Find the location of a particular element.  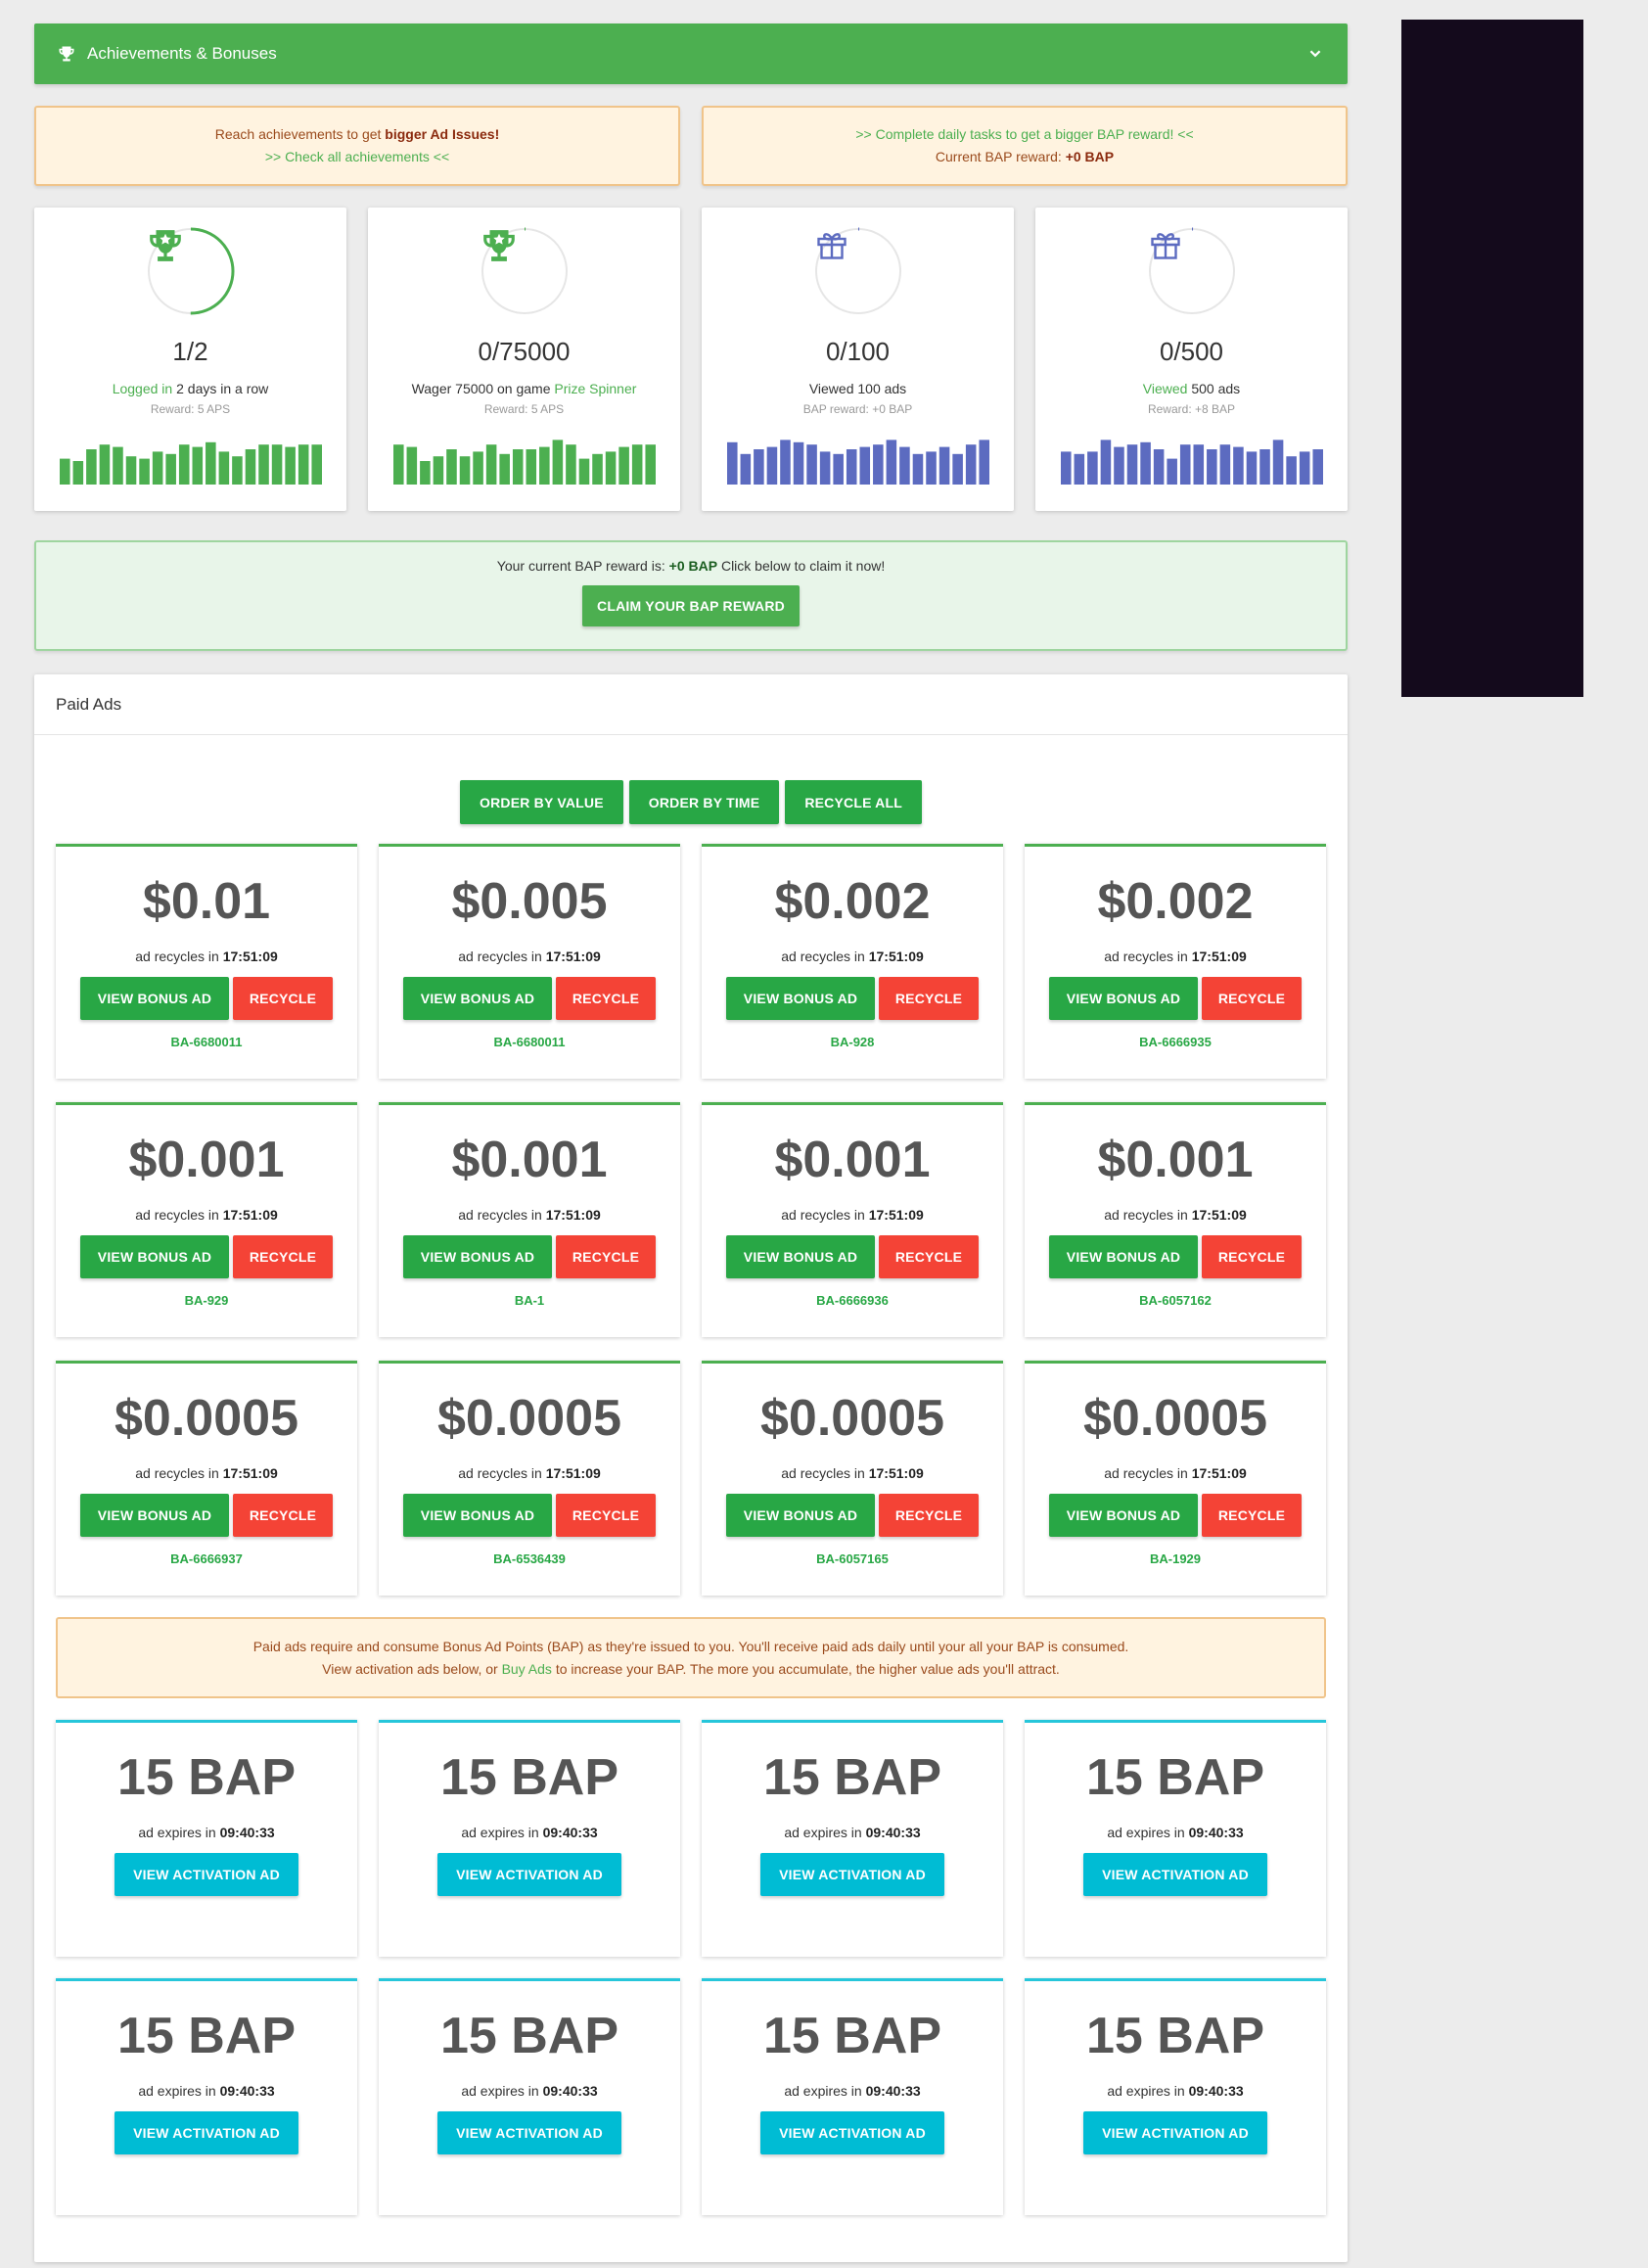

stat-description: Viewed 100 ads is located at coordinates (858, 388).